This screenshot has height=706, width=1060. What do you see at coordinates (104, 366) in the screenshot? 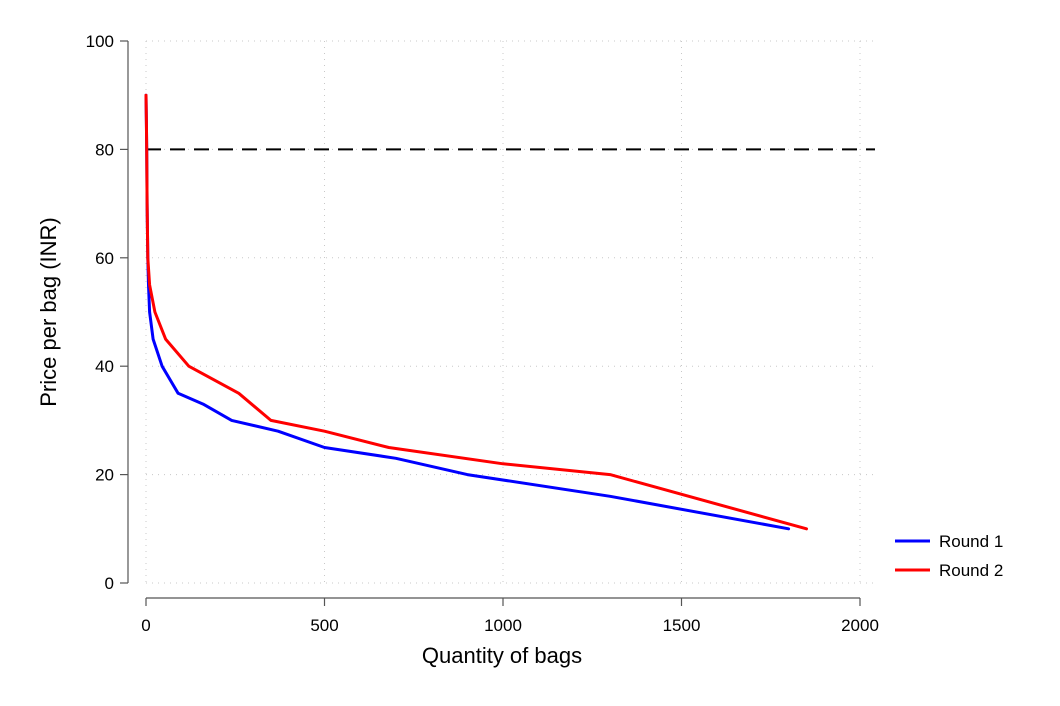
I see `y-tick-label-2: 40` at bounding box center [104, 366].